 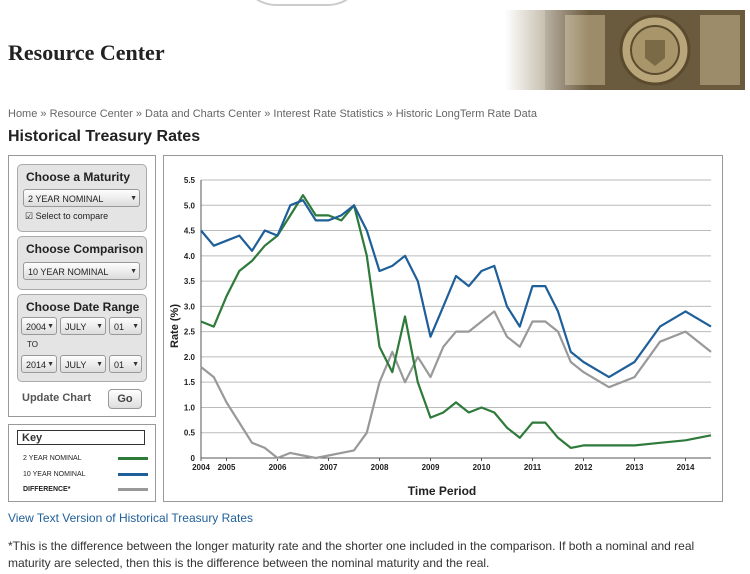 I want to click on page-title: Resource Center, so click(x=86, y=52).